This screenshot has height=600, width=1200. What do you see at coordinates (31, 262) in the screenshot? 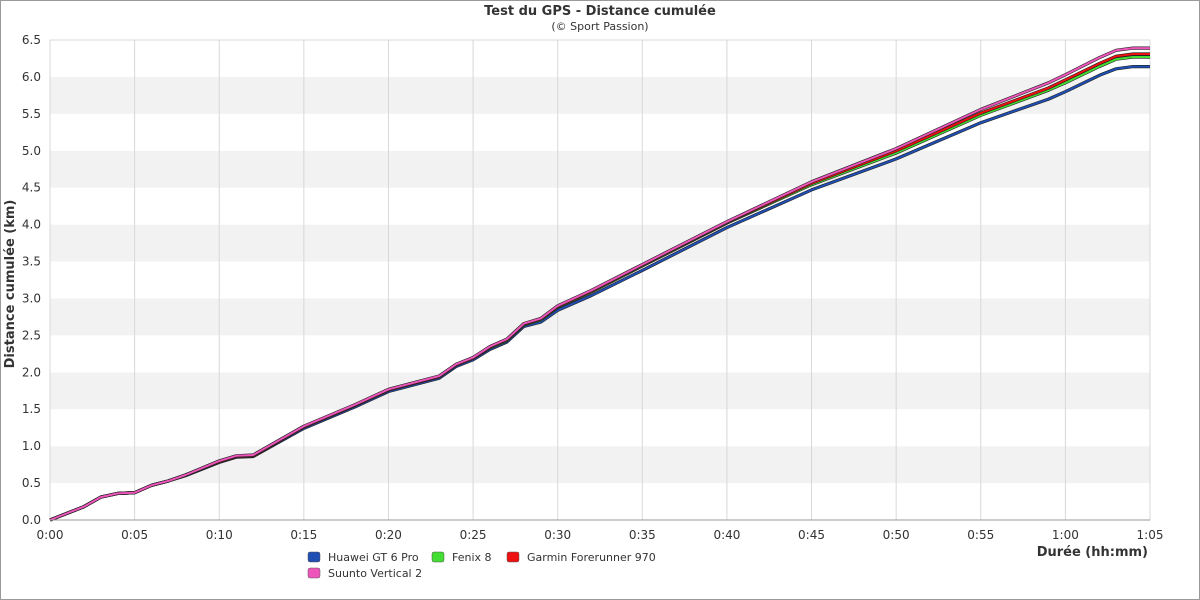
I see `y-tick-label: 3.5` at bounding box center [31, 262].